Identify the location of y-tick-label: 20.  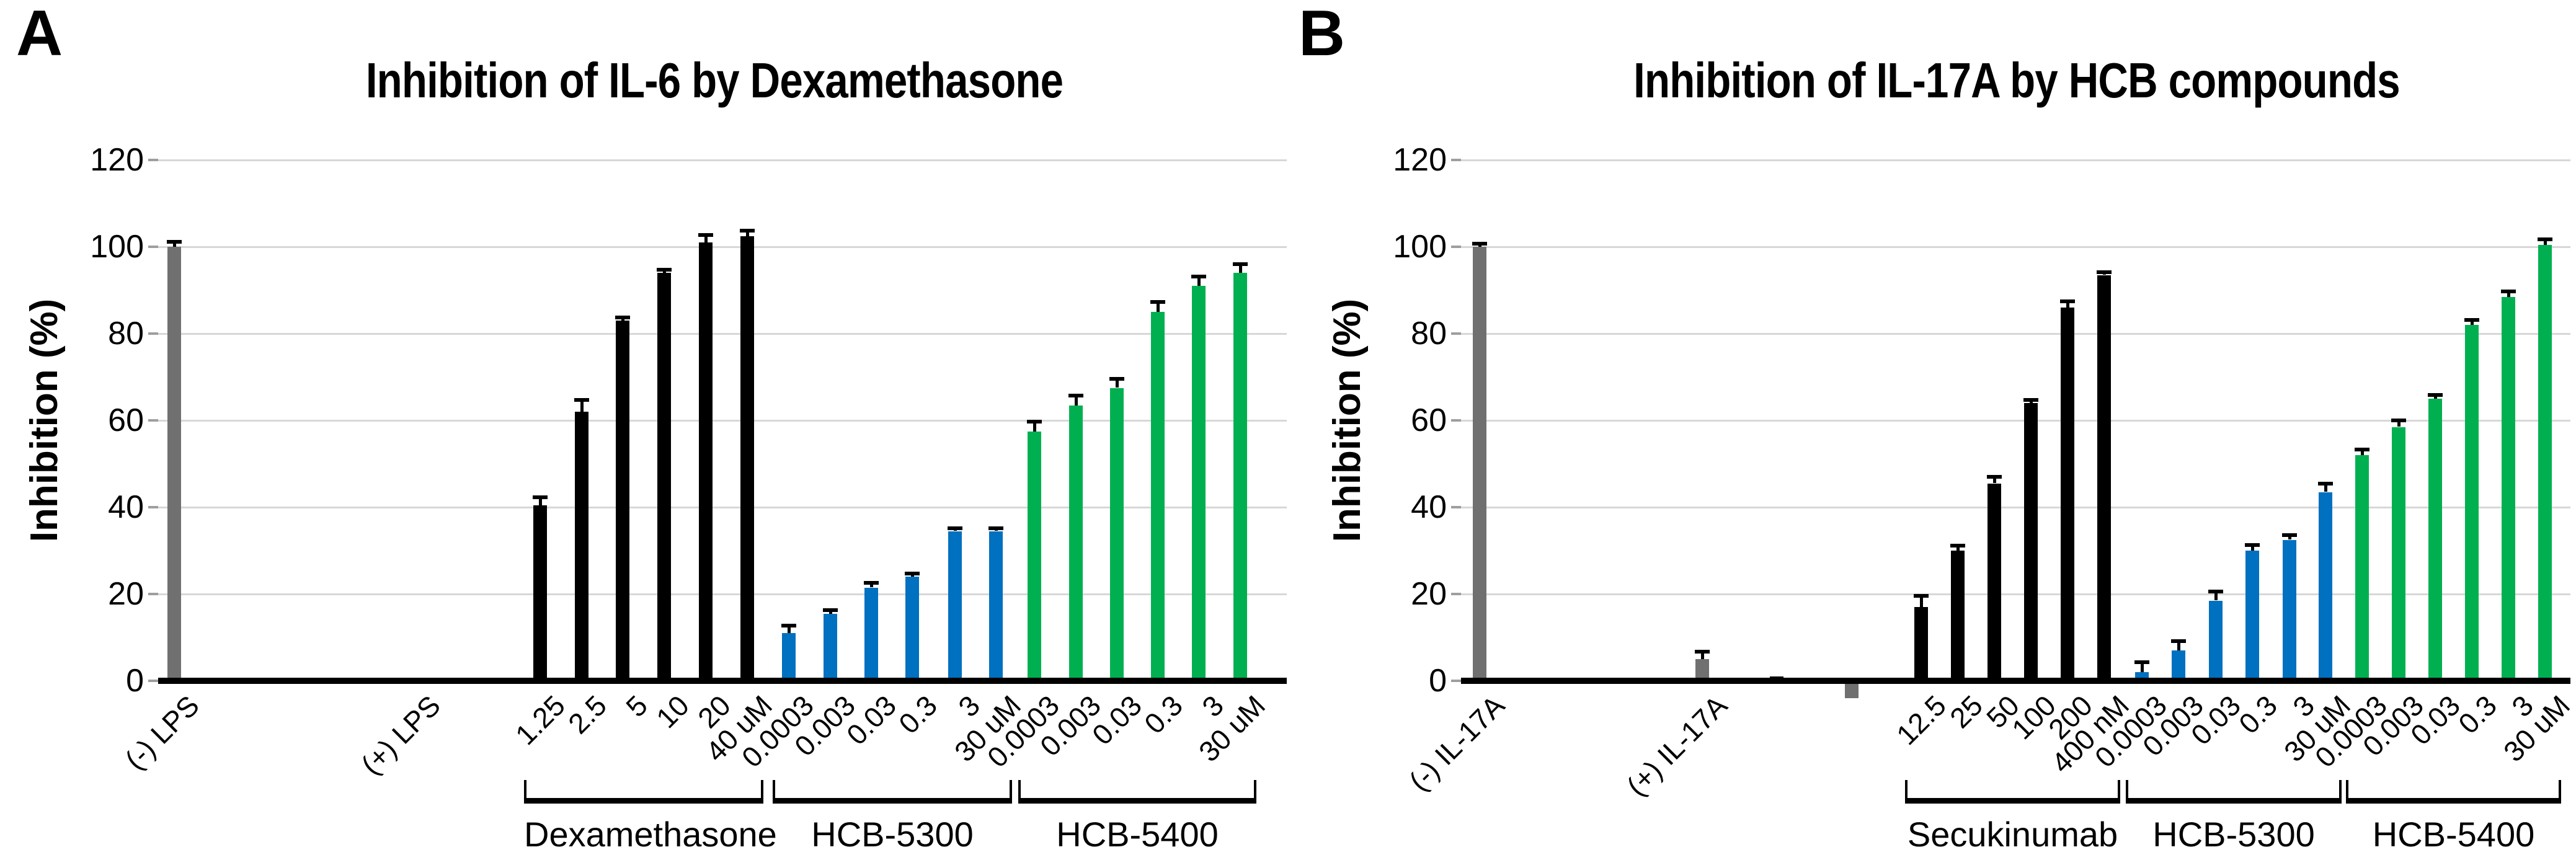
(126, 594).